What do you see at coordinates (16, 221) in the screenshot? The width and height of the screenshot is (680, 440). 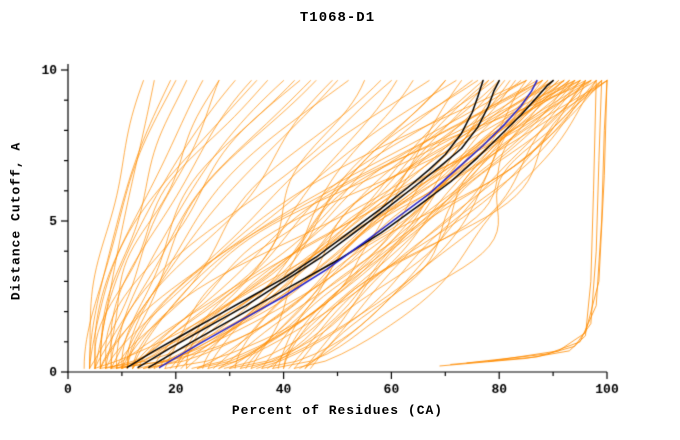 I see `y-axis-label: Distance Cutoff, A` at bounding box center [16, 221].